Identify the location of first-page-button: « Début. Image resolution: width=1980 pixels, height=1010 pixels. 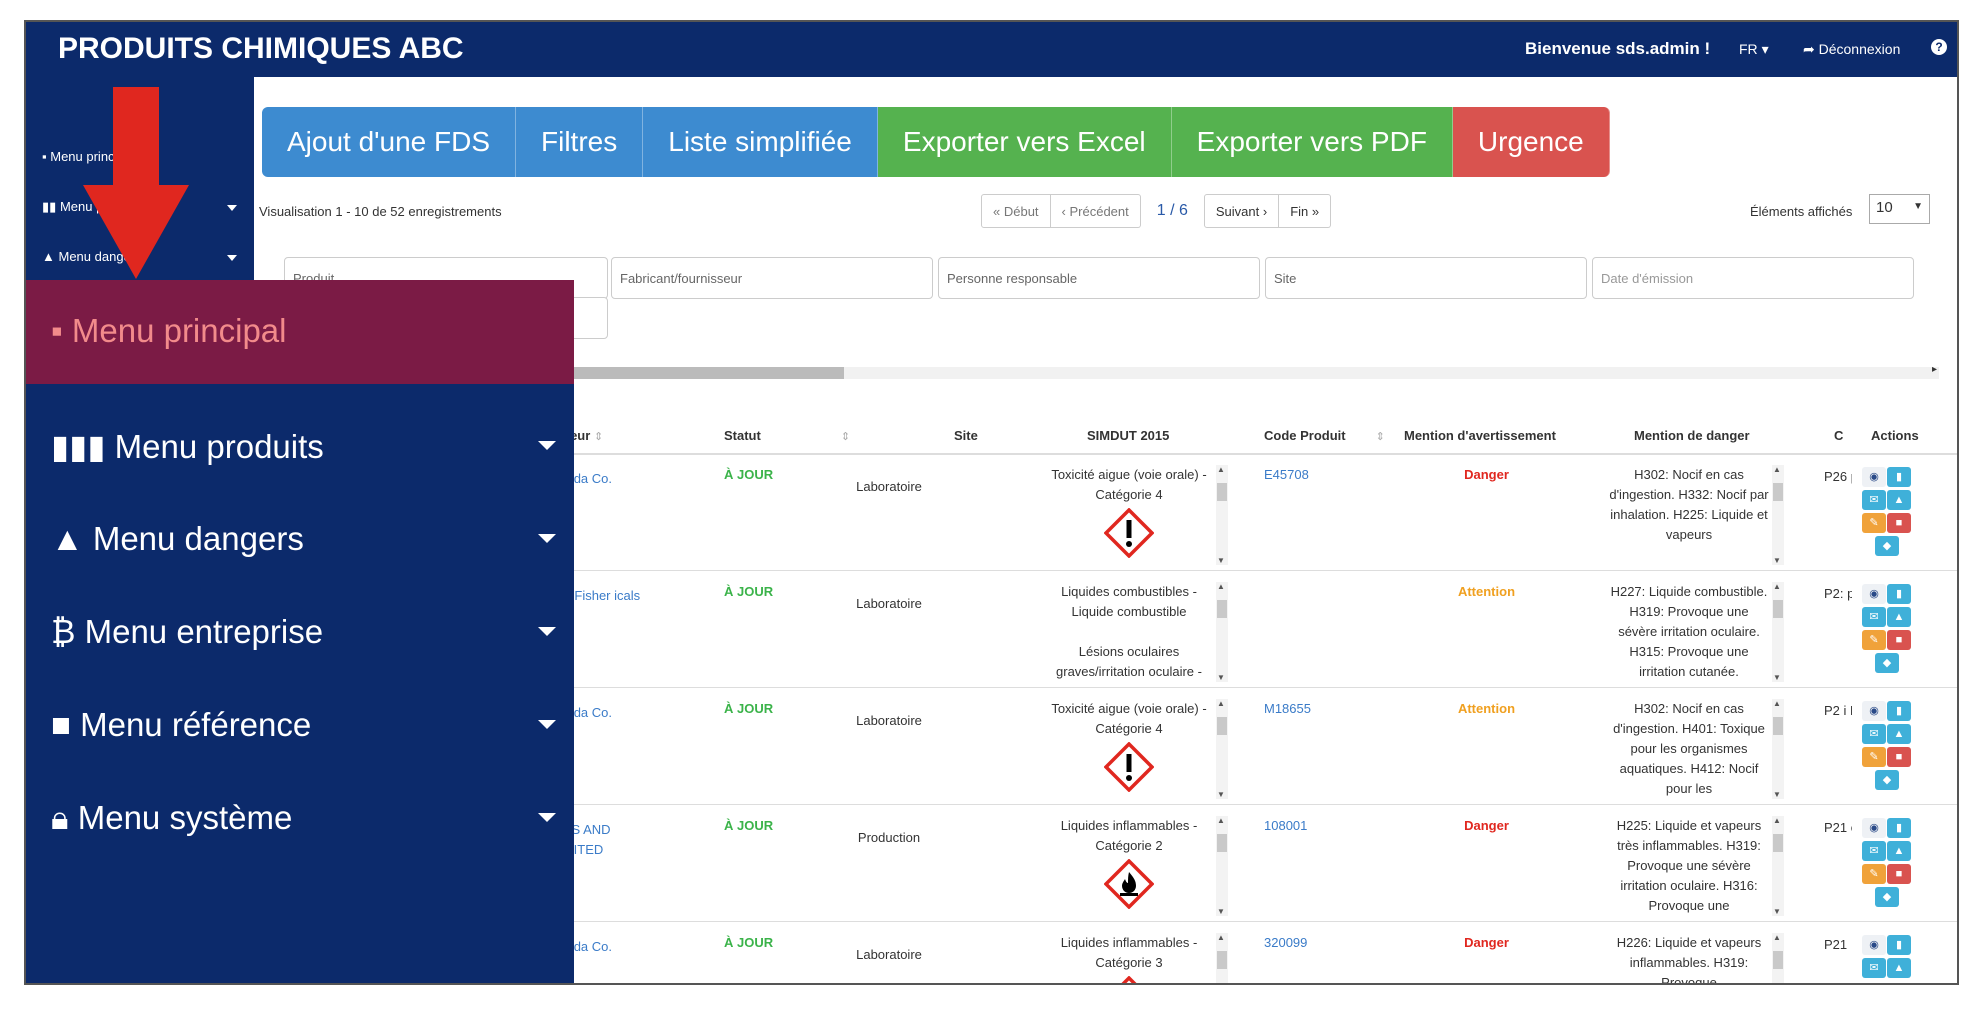
(1016, 211).